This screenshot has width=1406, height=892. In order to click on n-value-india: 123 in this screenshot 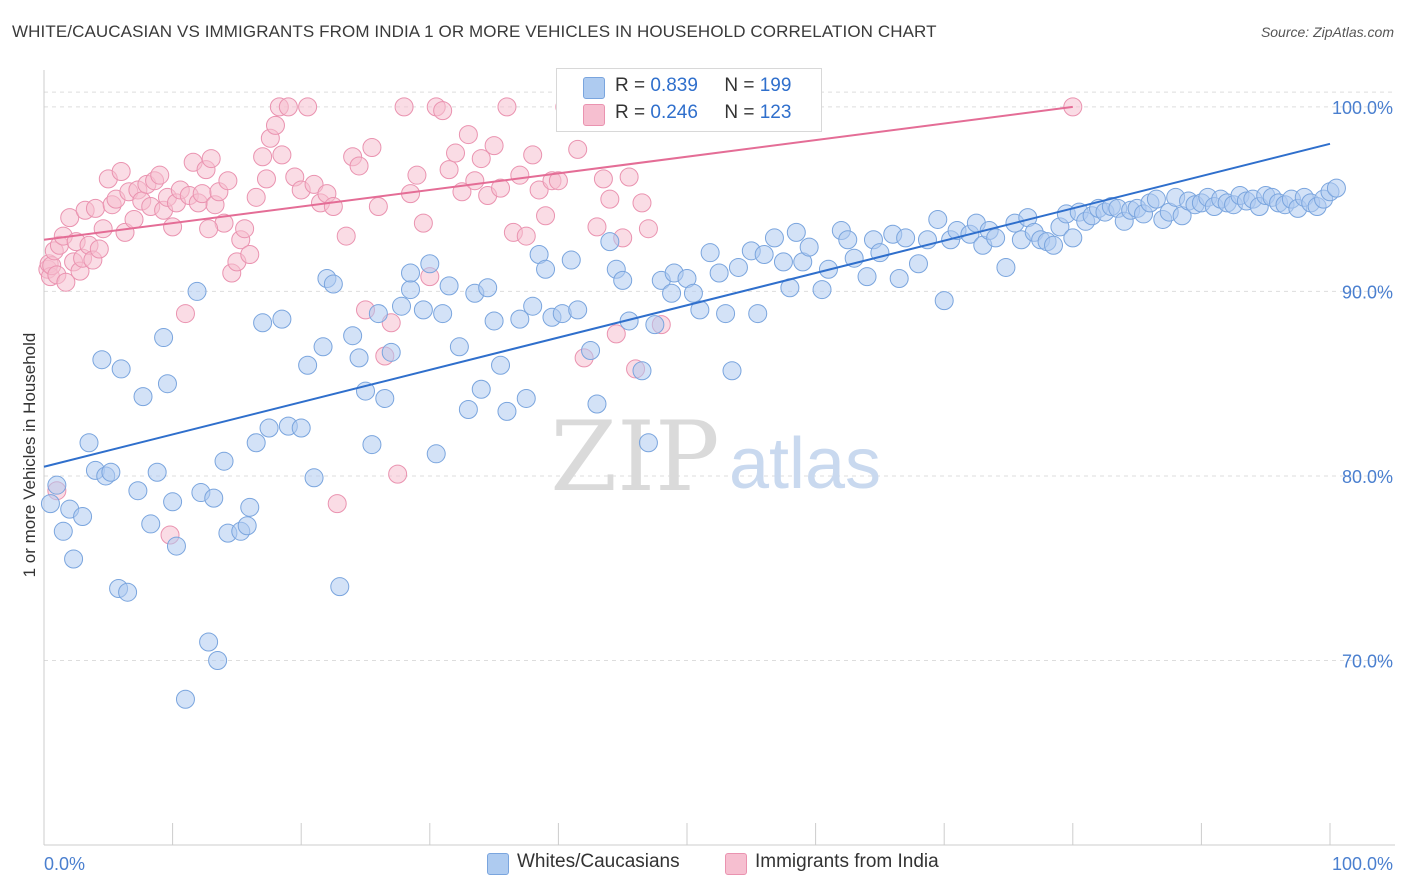, I will do `click(775, 112)`.